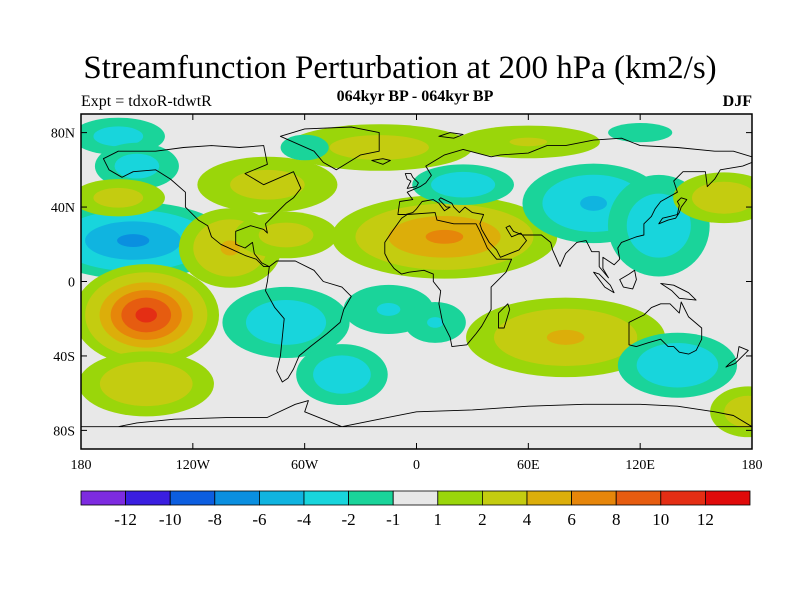 This screenshot has height=600, width=800. What do you see at coordinates (416, 465) in the screenshot?
I see `lon-tick-label: 0` at bounding box center [416, 465].